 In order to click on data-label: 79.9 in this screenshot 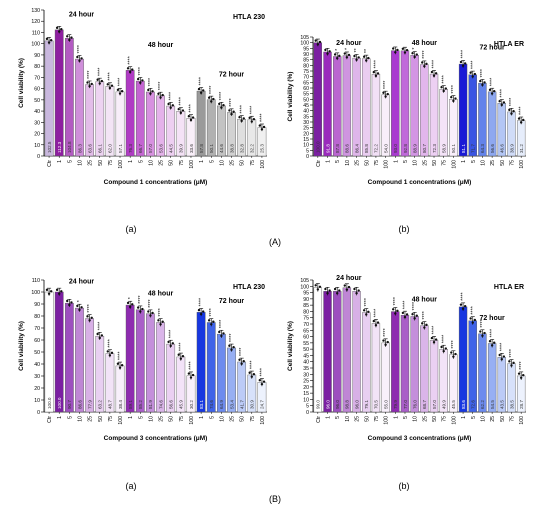, I will do `click(395, 404)`.